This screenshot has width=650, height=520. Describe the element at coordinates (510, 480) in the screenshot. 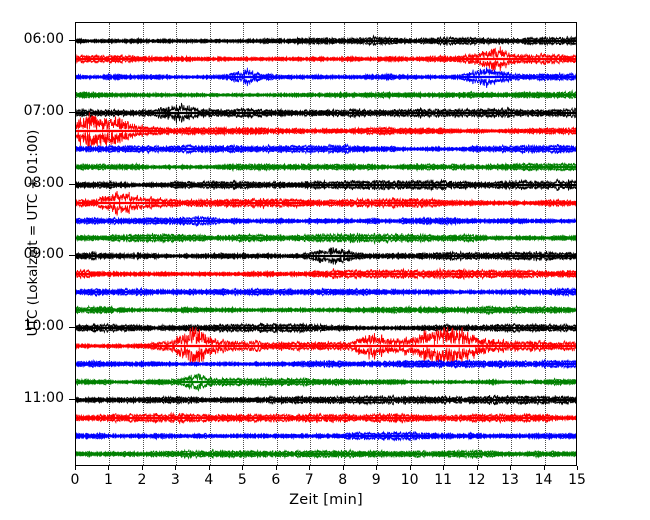

I see `x-tick-label-13: 13` at that location.